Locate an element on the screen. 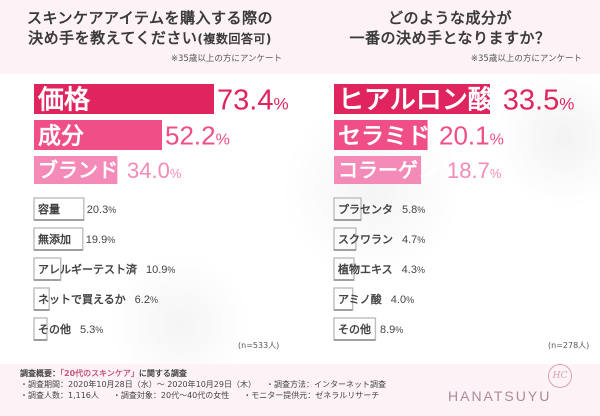 The image size is (600, 416). right-value-label: 20.1% is located at coordinates (471, 135).